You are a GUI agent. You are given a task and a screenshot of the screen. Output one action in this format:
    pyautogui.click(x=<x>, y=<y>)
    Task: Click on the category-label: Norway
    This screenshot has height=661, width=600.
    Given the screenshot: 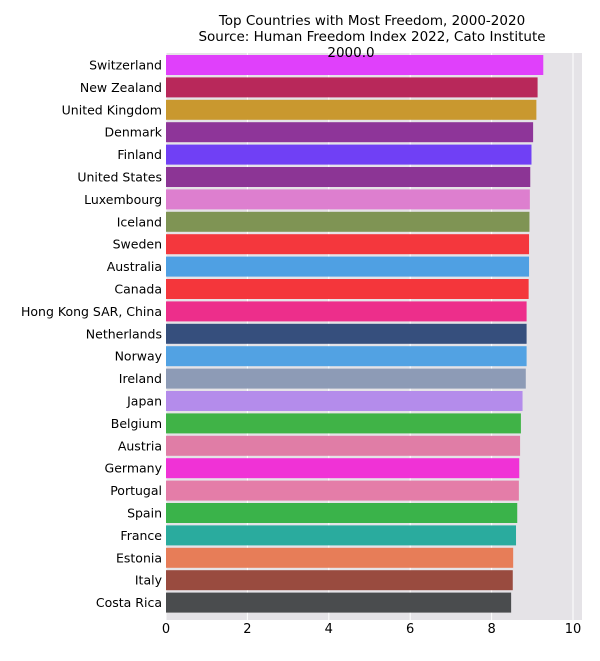 What is the action you would take?
    pyautogui.click(x=139, y=356)
    